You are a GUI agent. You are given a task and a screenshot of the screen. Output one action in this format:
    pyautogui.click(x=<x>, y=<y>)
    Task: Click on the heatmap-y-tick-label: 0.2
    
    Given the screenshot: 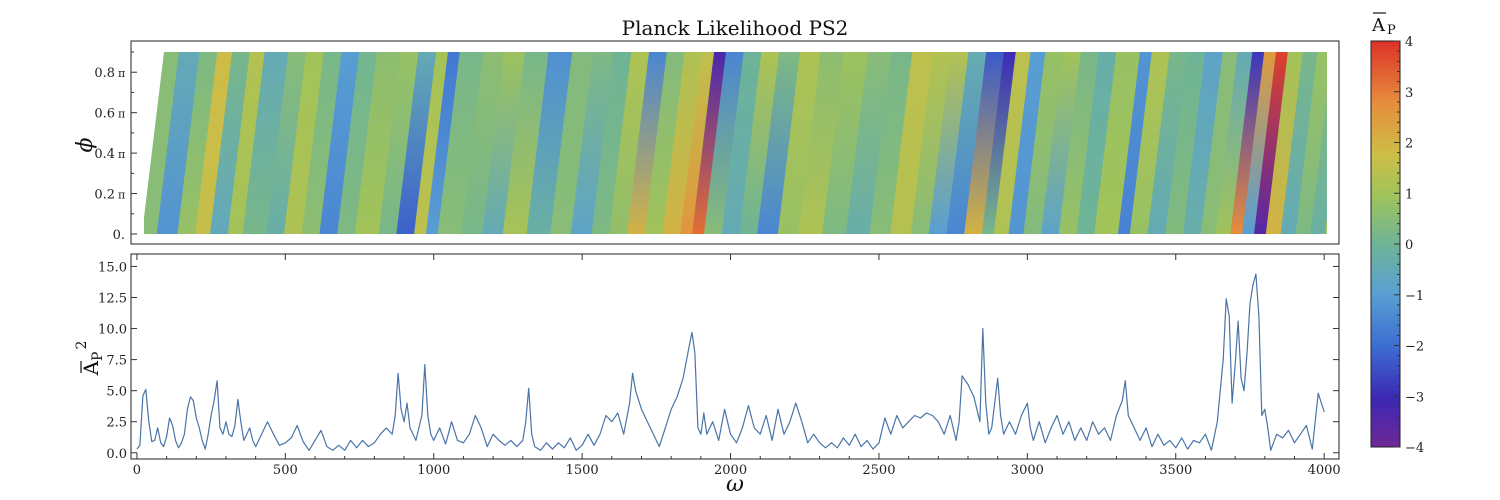 What is the action you would take?
    pyautogui.click(x=104, y=195)
    